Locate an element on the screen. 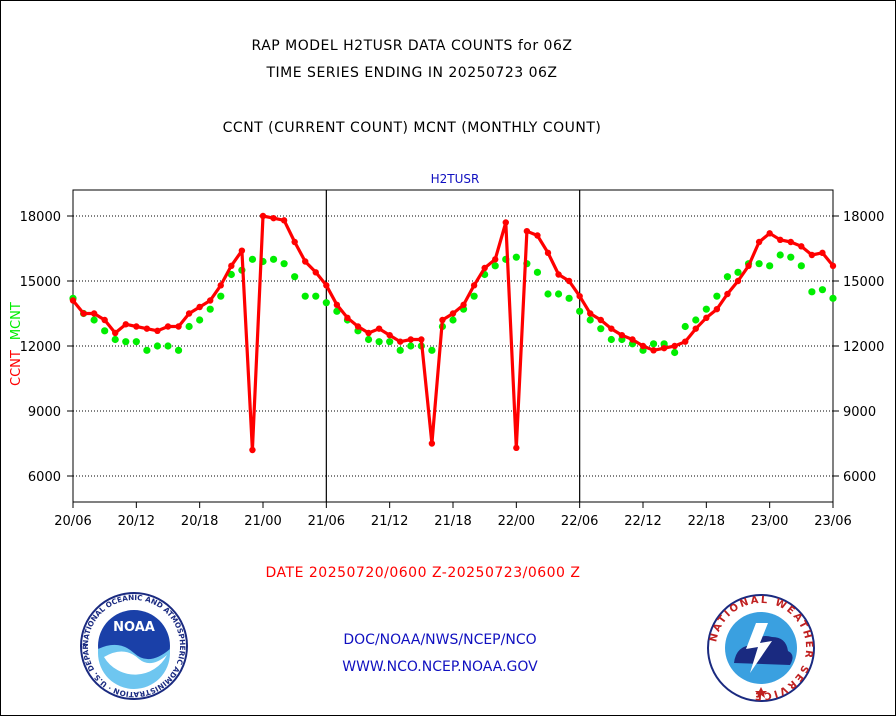  x-tick-label: 21/06 is located at coordinates (326, 521).